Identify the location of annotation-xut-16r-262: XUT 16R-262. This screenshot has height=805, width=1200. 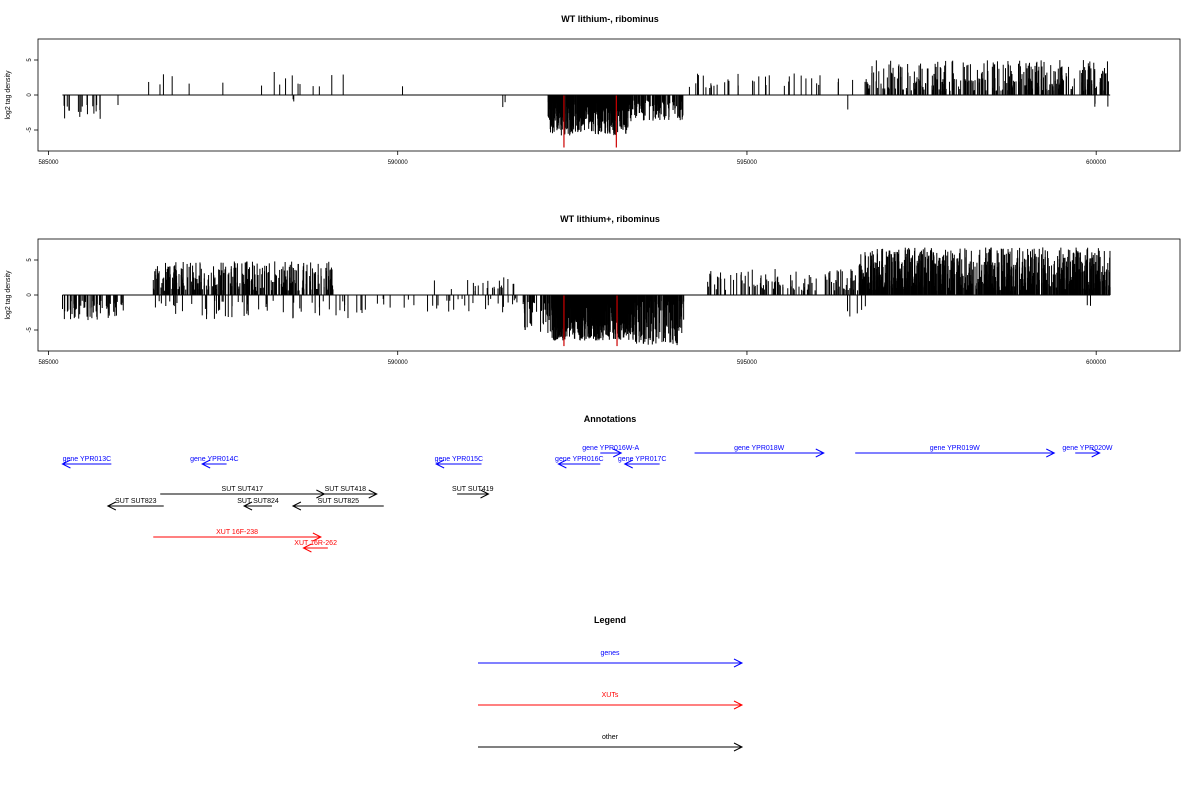
(315, 546).